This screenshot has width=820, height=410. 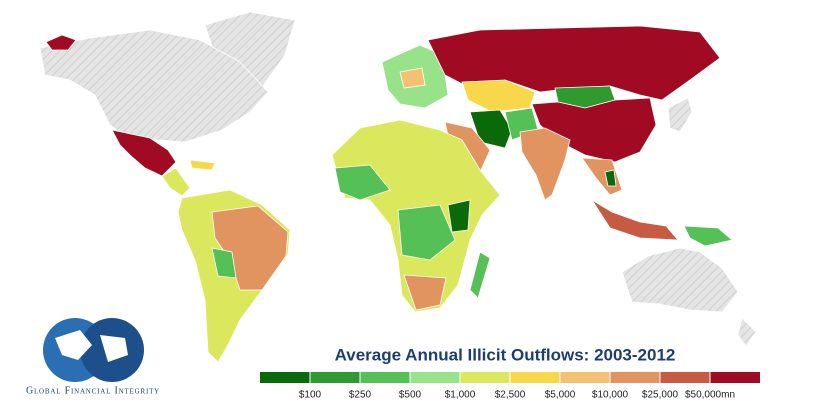 I want to click on central-america, so click(x=176, y=182).